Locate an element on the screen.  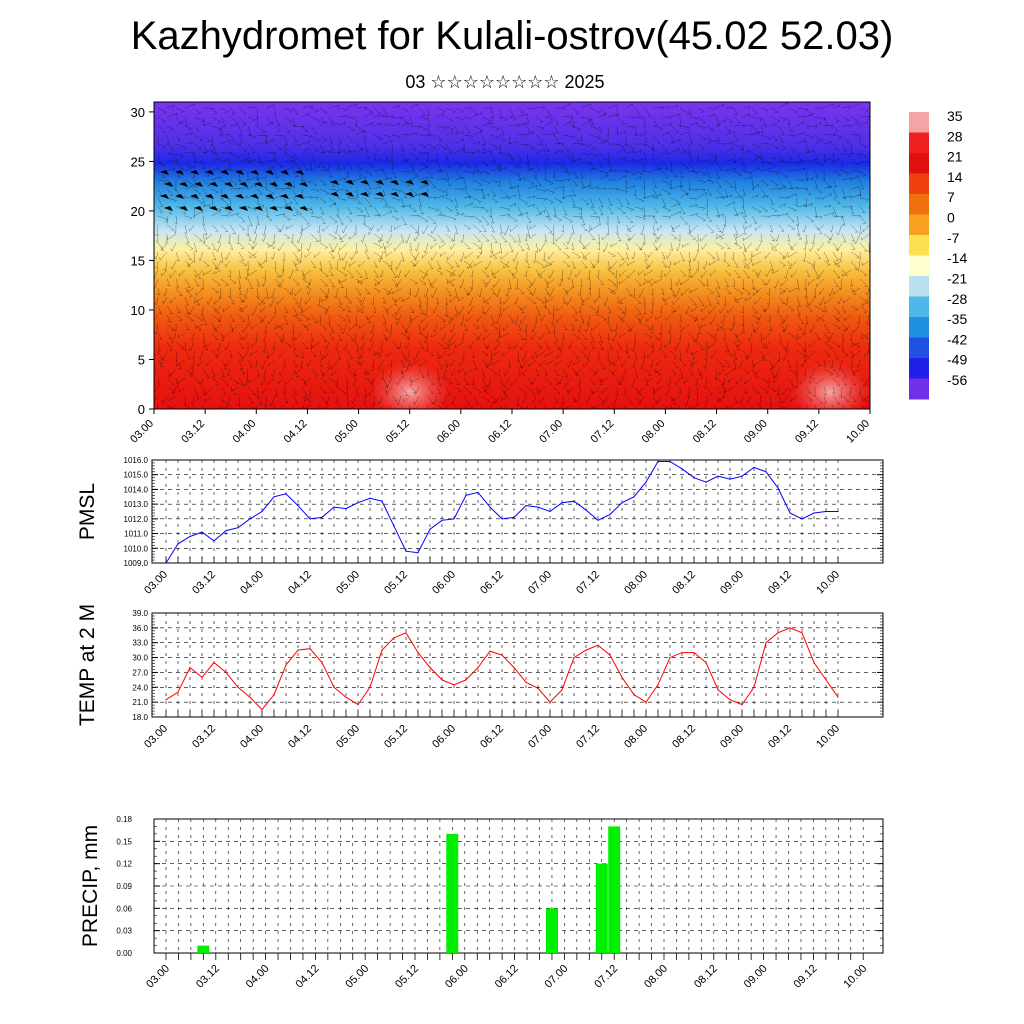
y-tick-label-1013-0: 1013.0 is located at coordinates (136, 504).